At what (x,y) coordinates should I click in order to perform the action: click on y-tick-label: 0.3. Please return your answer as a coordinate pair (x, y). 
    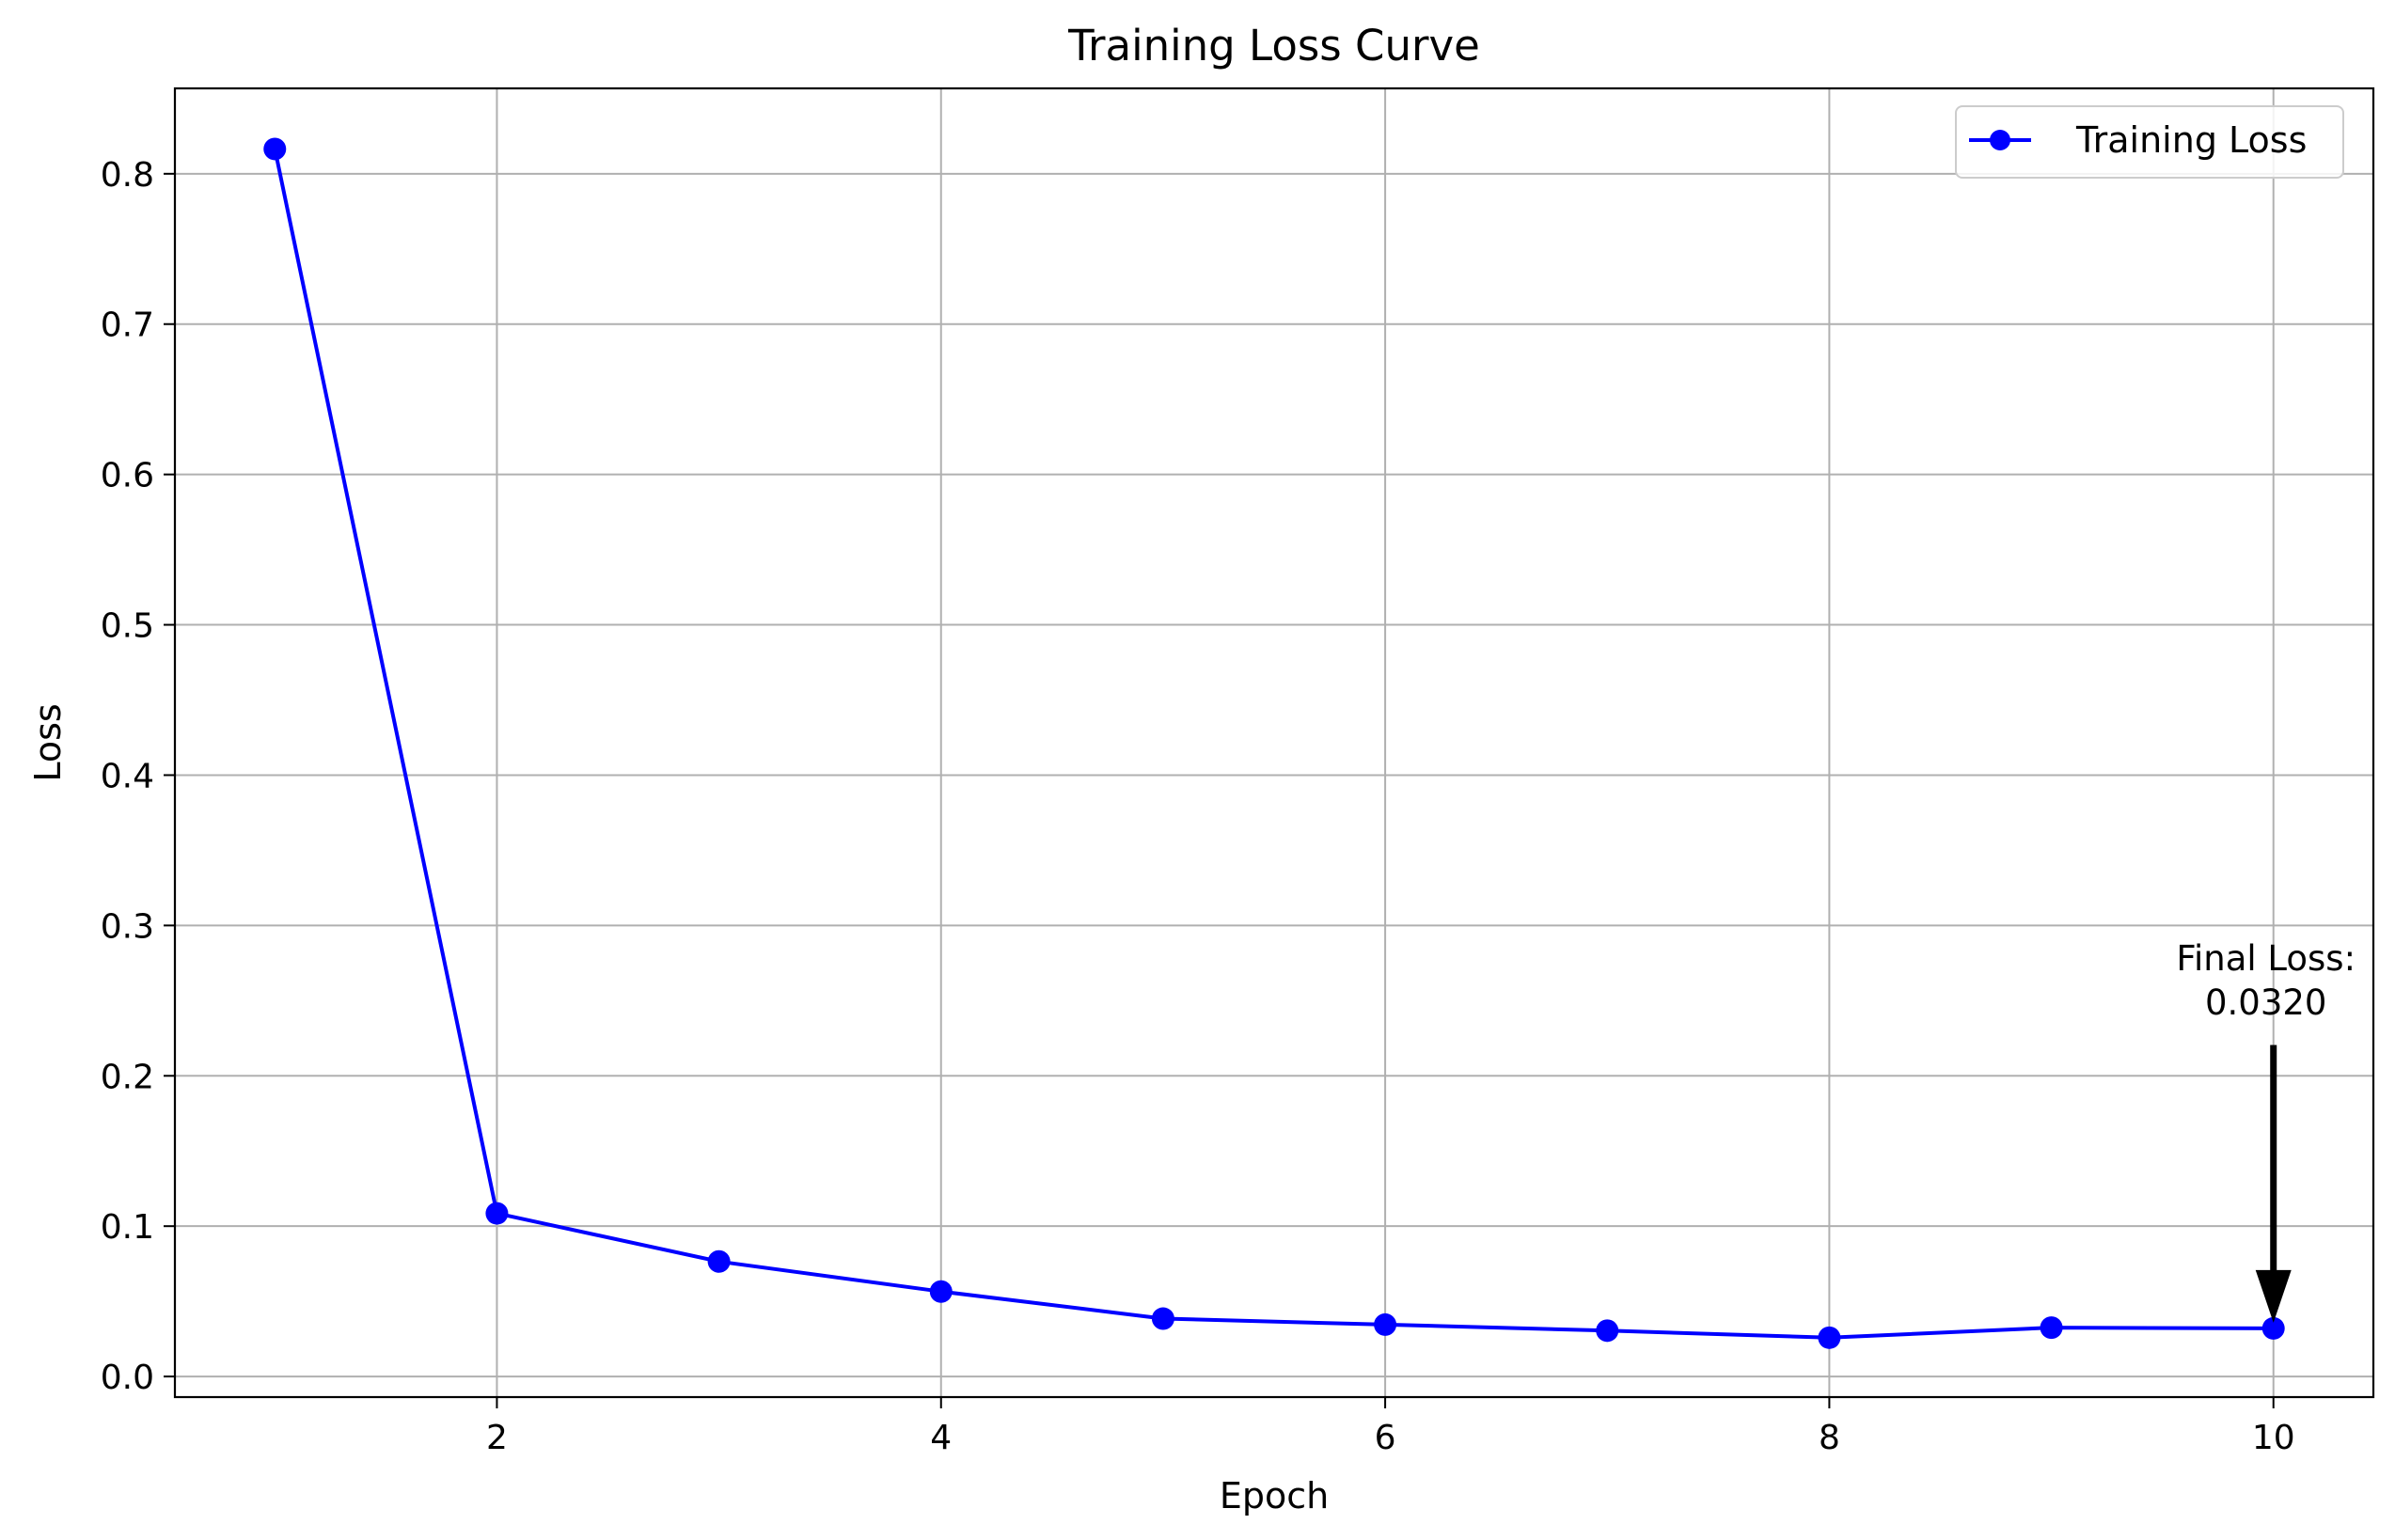
    Looking at the image, I should click on (127, 926).